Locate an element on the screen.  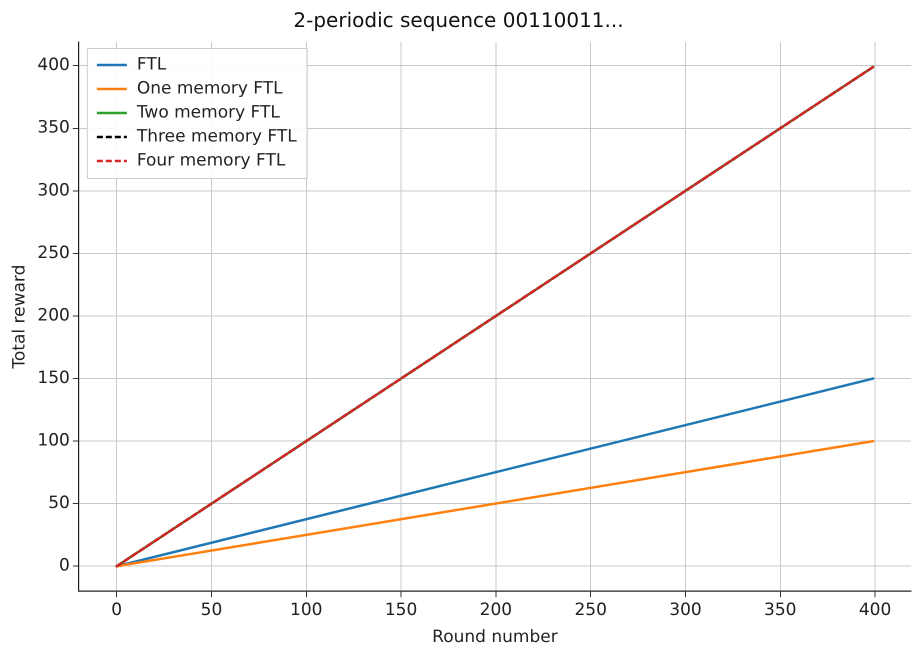
x-axis-title: Round number is located at coordinates (495, 637).